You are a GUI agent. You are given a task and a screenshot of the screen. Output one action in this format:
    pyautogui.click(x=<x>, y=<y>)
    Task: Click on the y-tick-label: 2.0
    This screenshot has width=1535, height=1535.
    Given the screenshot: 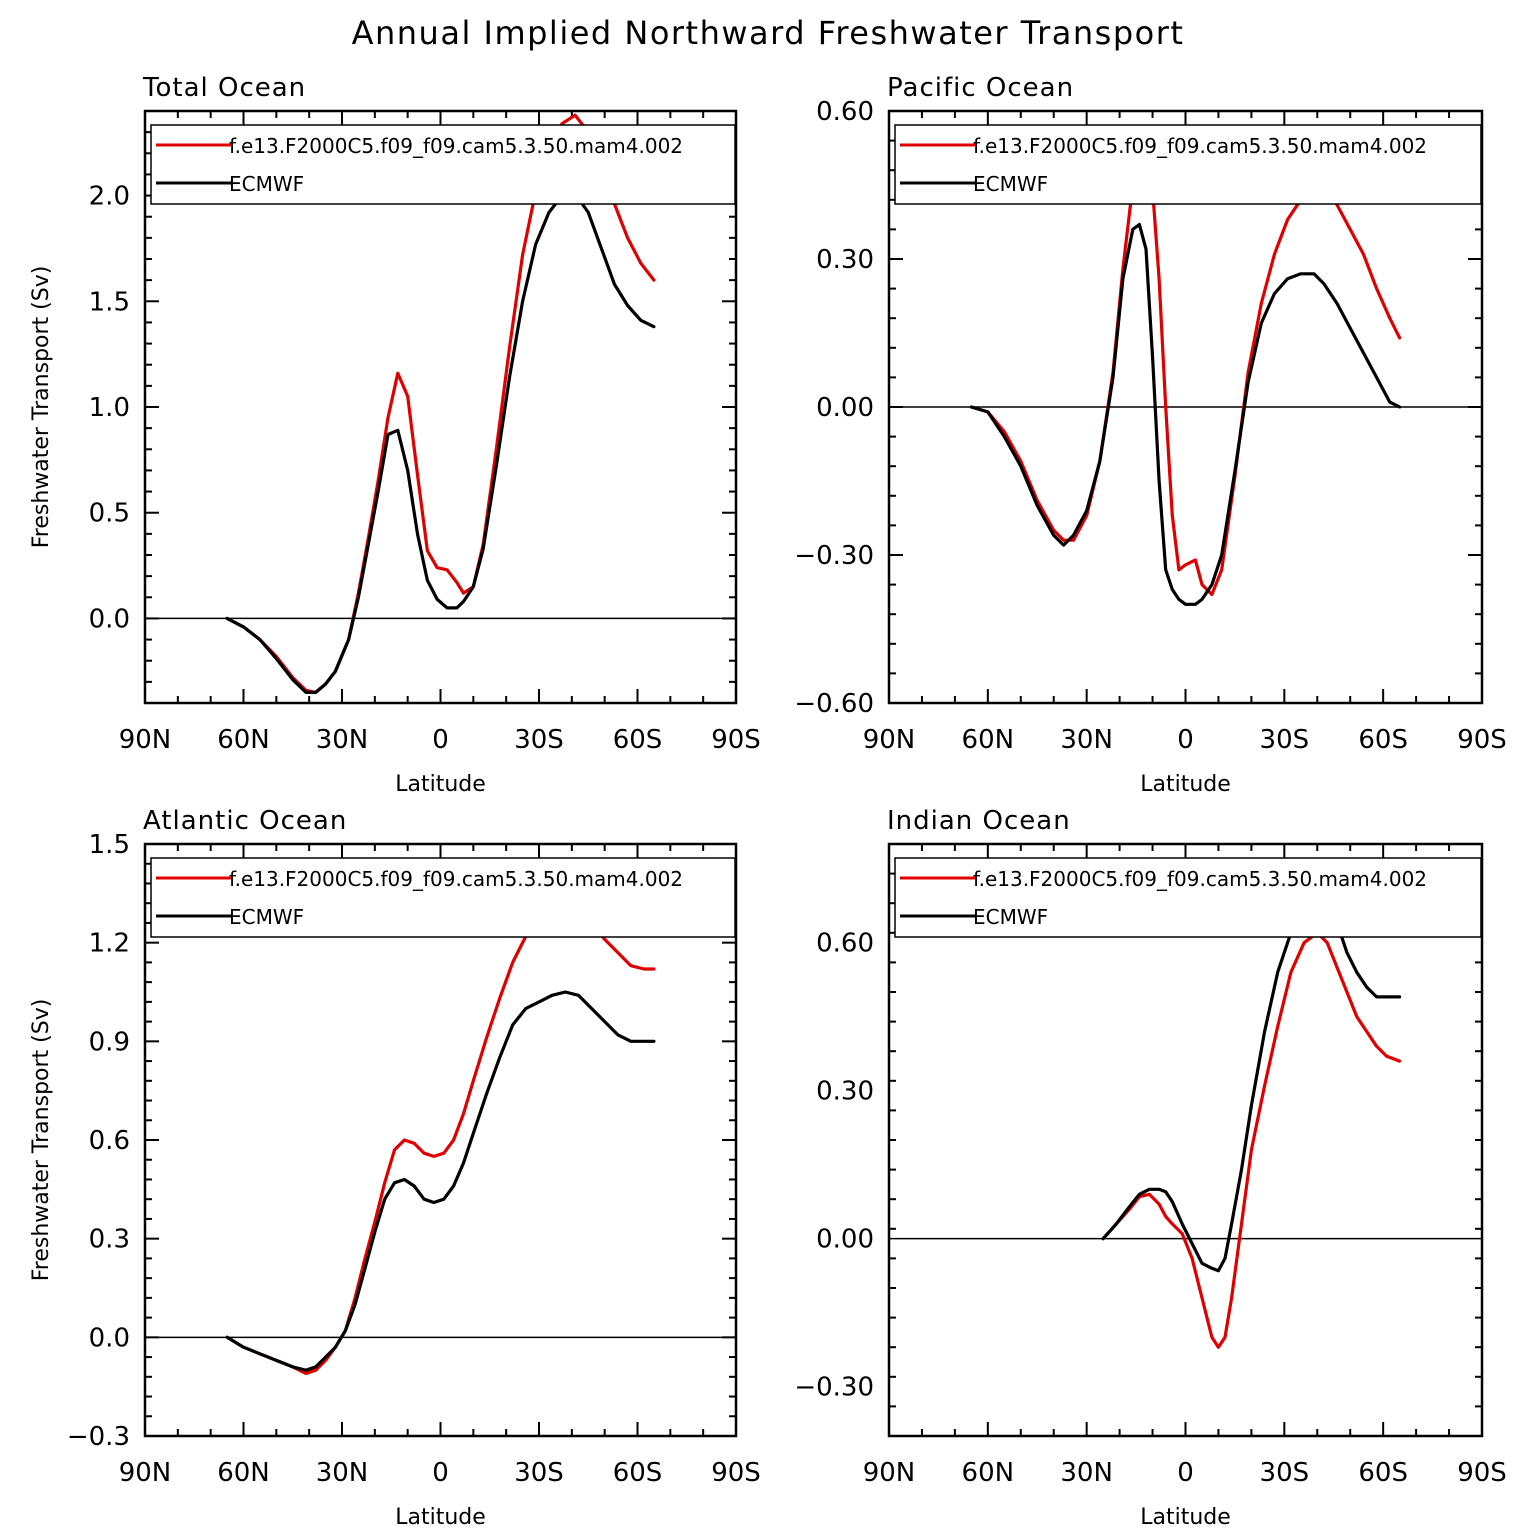 What is the action you would take?
    pyautogui.click(x=109, y=197)
    